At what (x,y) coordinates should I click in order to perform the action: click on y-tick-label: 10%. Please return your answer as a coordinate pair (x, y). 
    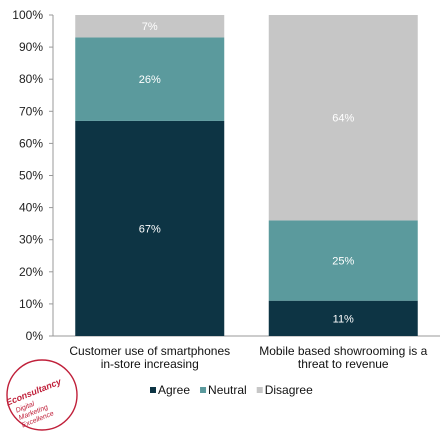
    Looking at the image, I should click on (31, 304).